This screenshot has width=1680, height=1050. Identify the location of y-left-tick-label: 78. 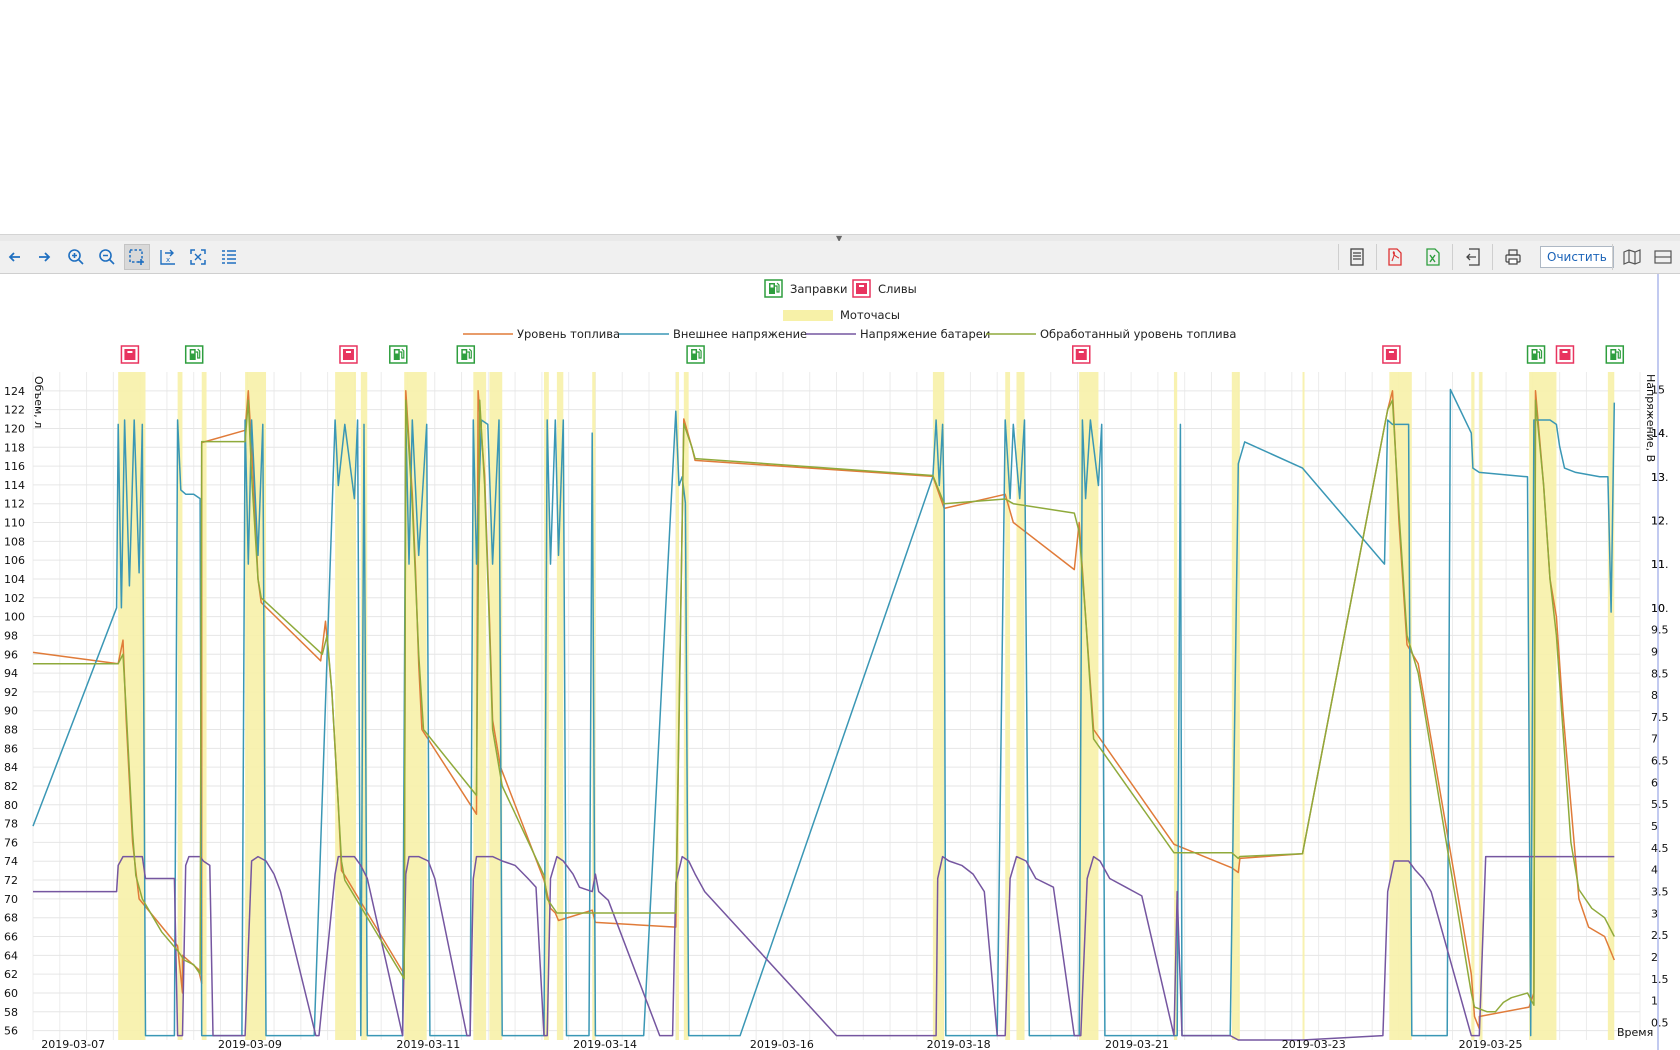
(11, 824).